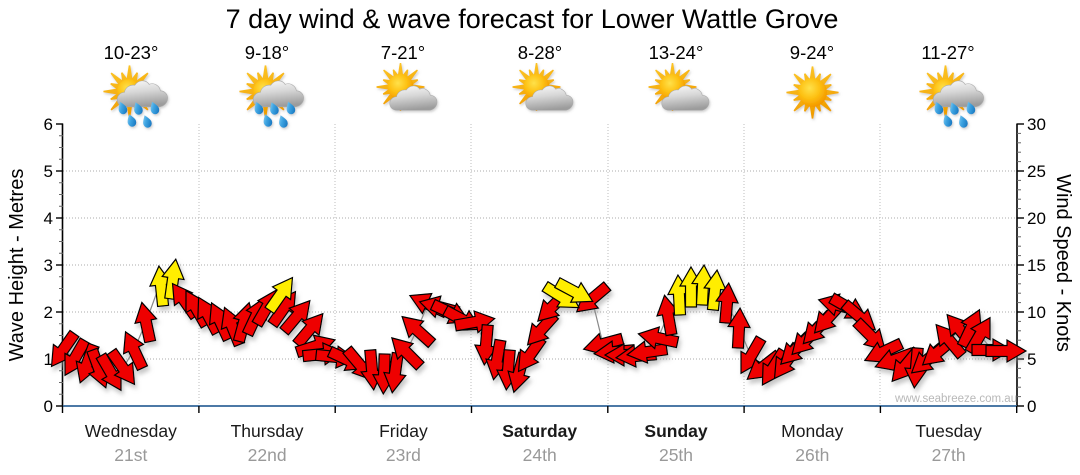 The image size is (1080, 475). I want to click on svg-text: 24th, so click(540, 455).